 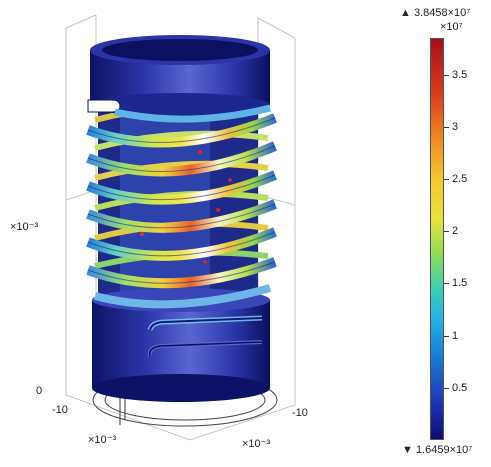 What do you see at coordinates (102, 440) in the screenshot?
I see `x-axis-left-exponent-label: ×10⁻³` at bounding box center [102, 440].